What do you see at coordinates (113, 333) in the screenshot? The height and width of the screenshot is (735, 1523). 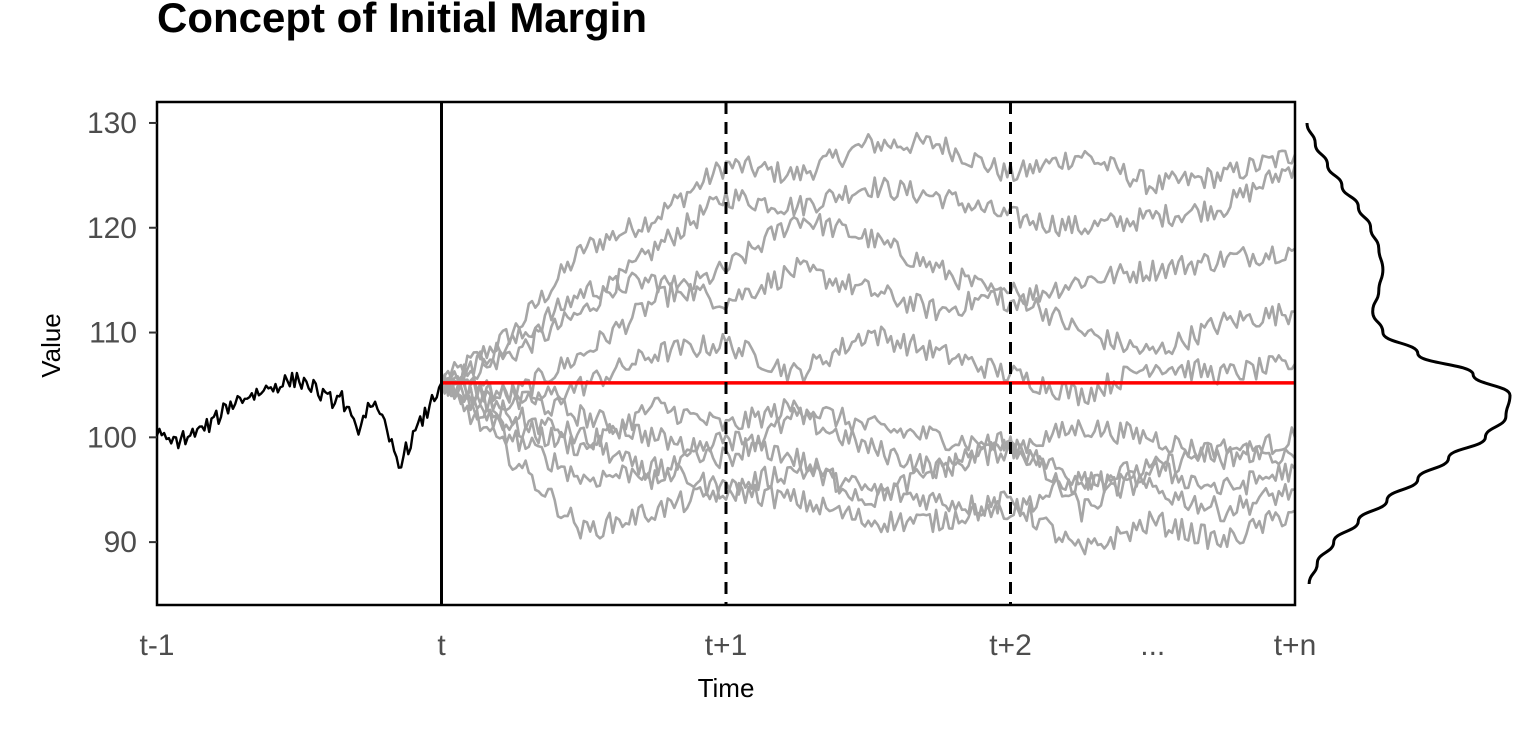 I see `y-tick-label: 110` at bounding box center [113, 333].